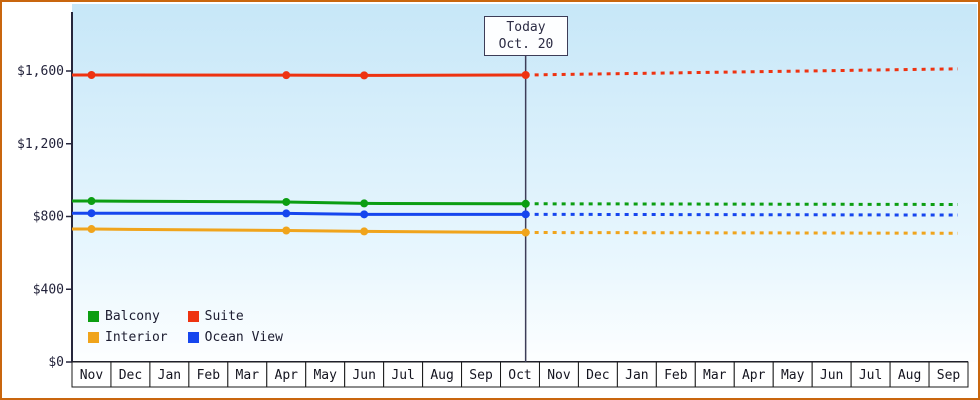  What do you see at coordinates (193, 316) in the screenshot?
I see `legend-swatch-suite` at bounding box center [193, 316].